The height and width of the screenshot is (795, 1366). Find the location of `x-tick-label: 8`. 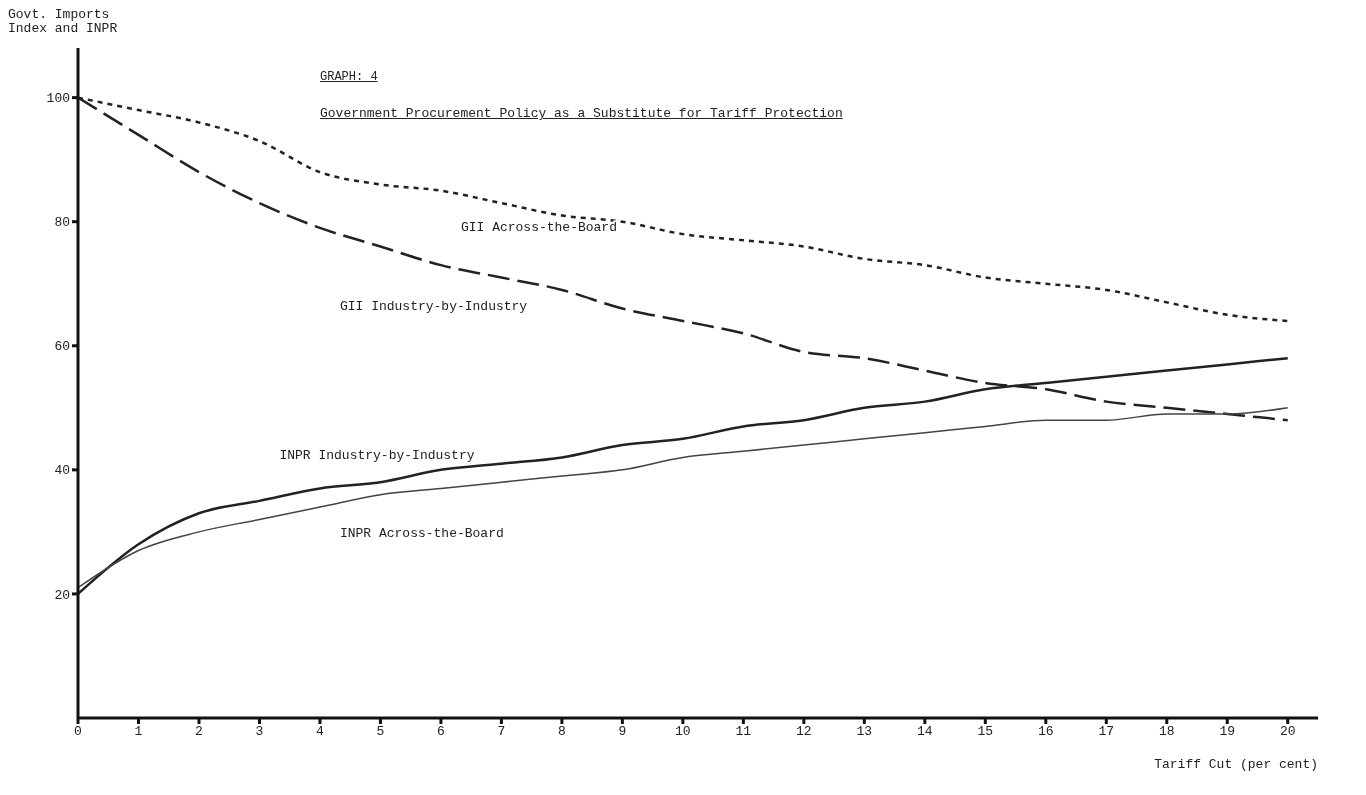

x-tick-label: 8 is located at coordinates (562, 732).